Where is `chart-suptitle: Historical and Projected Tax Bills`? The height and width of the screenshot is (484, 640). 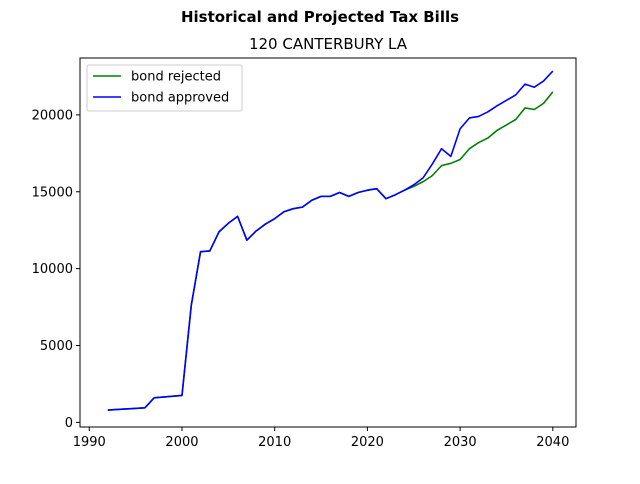
chart-suptitle: Historical and Projected Tax Bills is located at coordinates (320, 17).